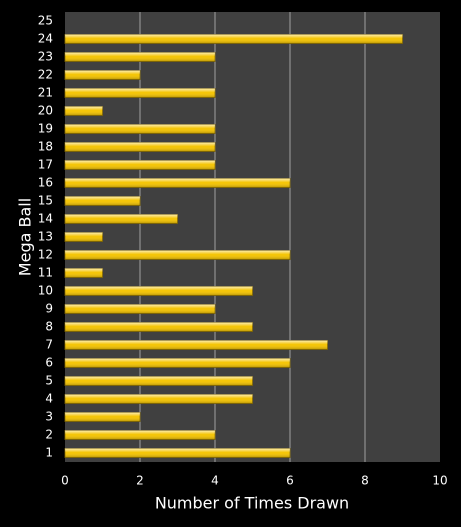 Image resolution: width=461 pixels, height=527 pixels. I want to click on y-tick-label: 16, so click(45, 183).